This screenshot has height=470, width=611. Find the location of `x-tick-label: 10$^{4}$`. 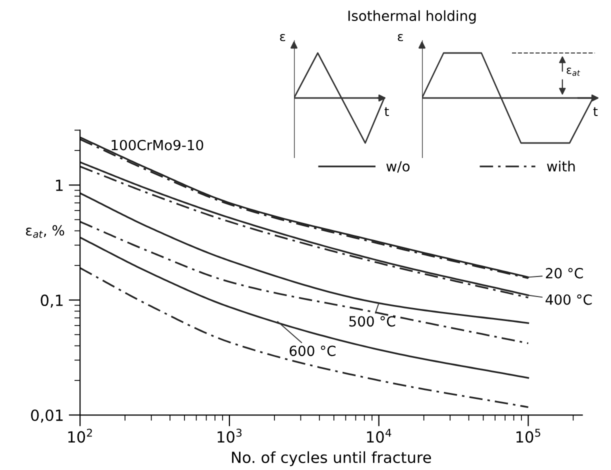

x-tick-label: 10$^{4}$ is located at coordinates (379, 435).